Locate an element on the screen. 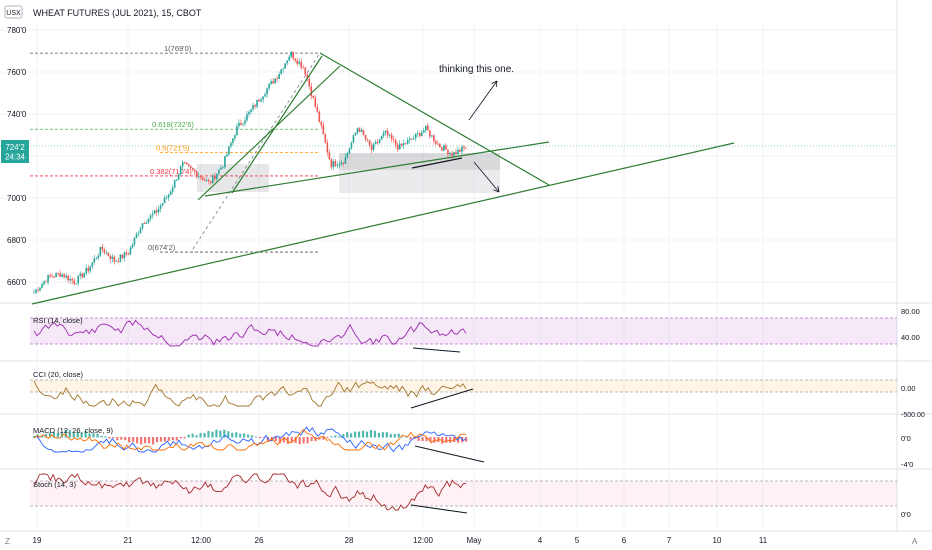  symbol-badge is located at coordinates (13, 12).